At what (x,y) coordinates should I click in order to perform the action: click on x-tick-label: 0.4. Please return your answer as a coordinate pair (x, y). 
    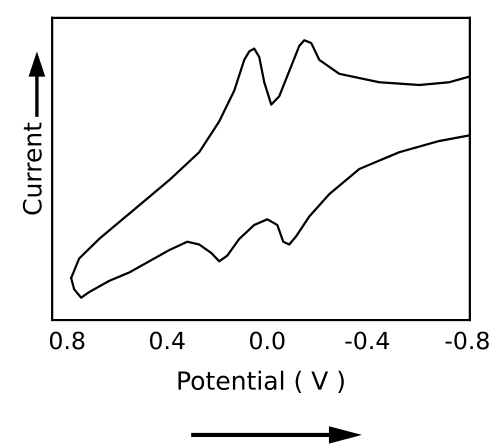
    Looking at the image, I should click on (167, 341).